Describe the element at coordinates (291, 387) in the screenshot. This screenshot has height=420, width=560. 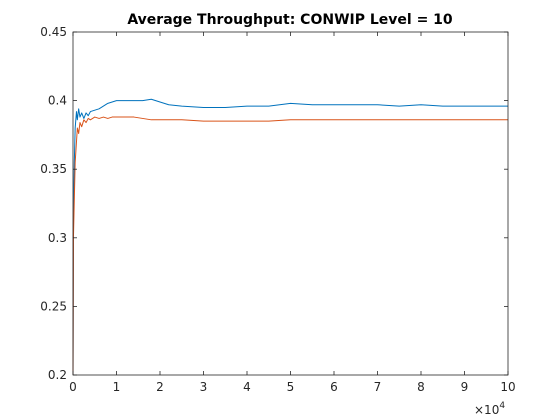
I see `x-tick-label: 5` at that location.